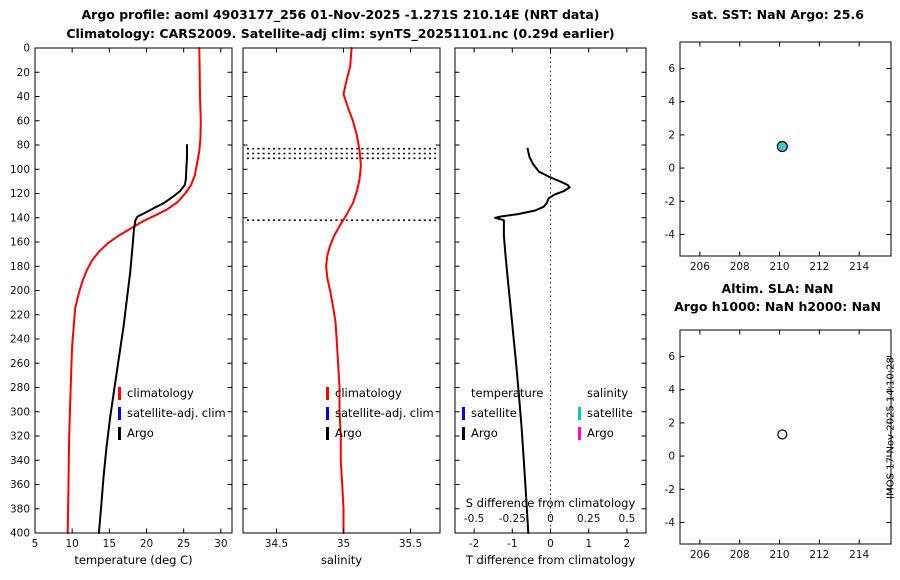 Image resolution: width=900 pixels, height=580 pixels. I want to click on y-tick-label: 100, so click(20, 170).